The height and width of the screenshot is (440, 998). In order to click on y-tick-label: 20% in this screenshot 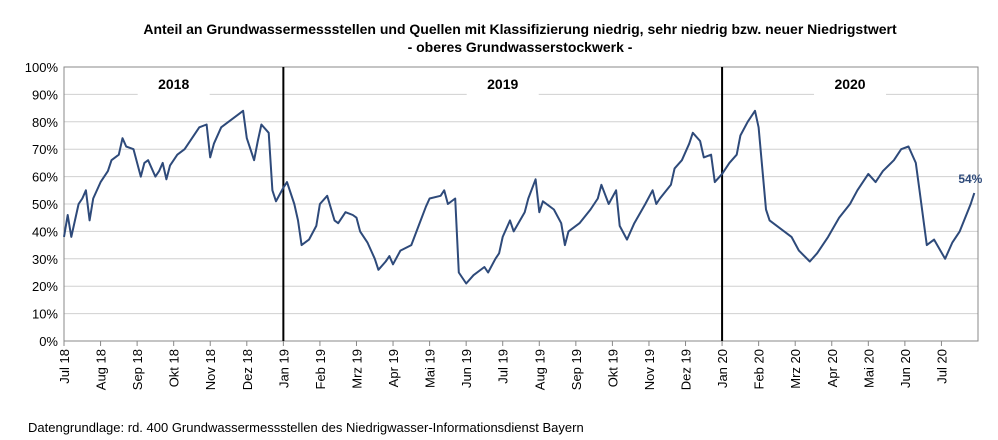, I will do `click(45, 286)`.